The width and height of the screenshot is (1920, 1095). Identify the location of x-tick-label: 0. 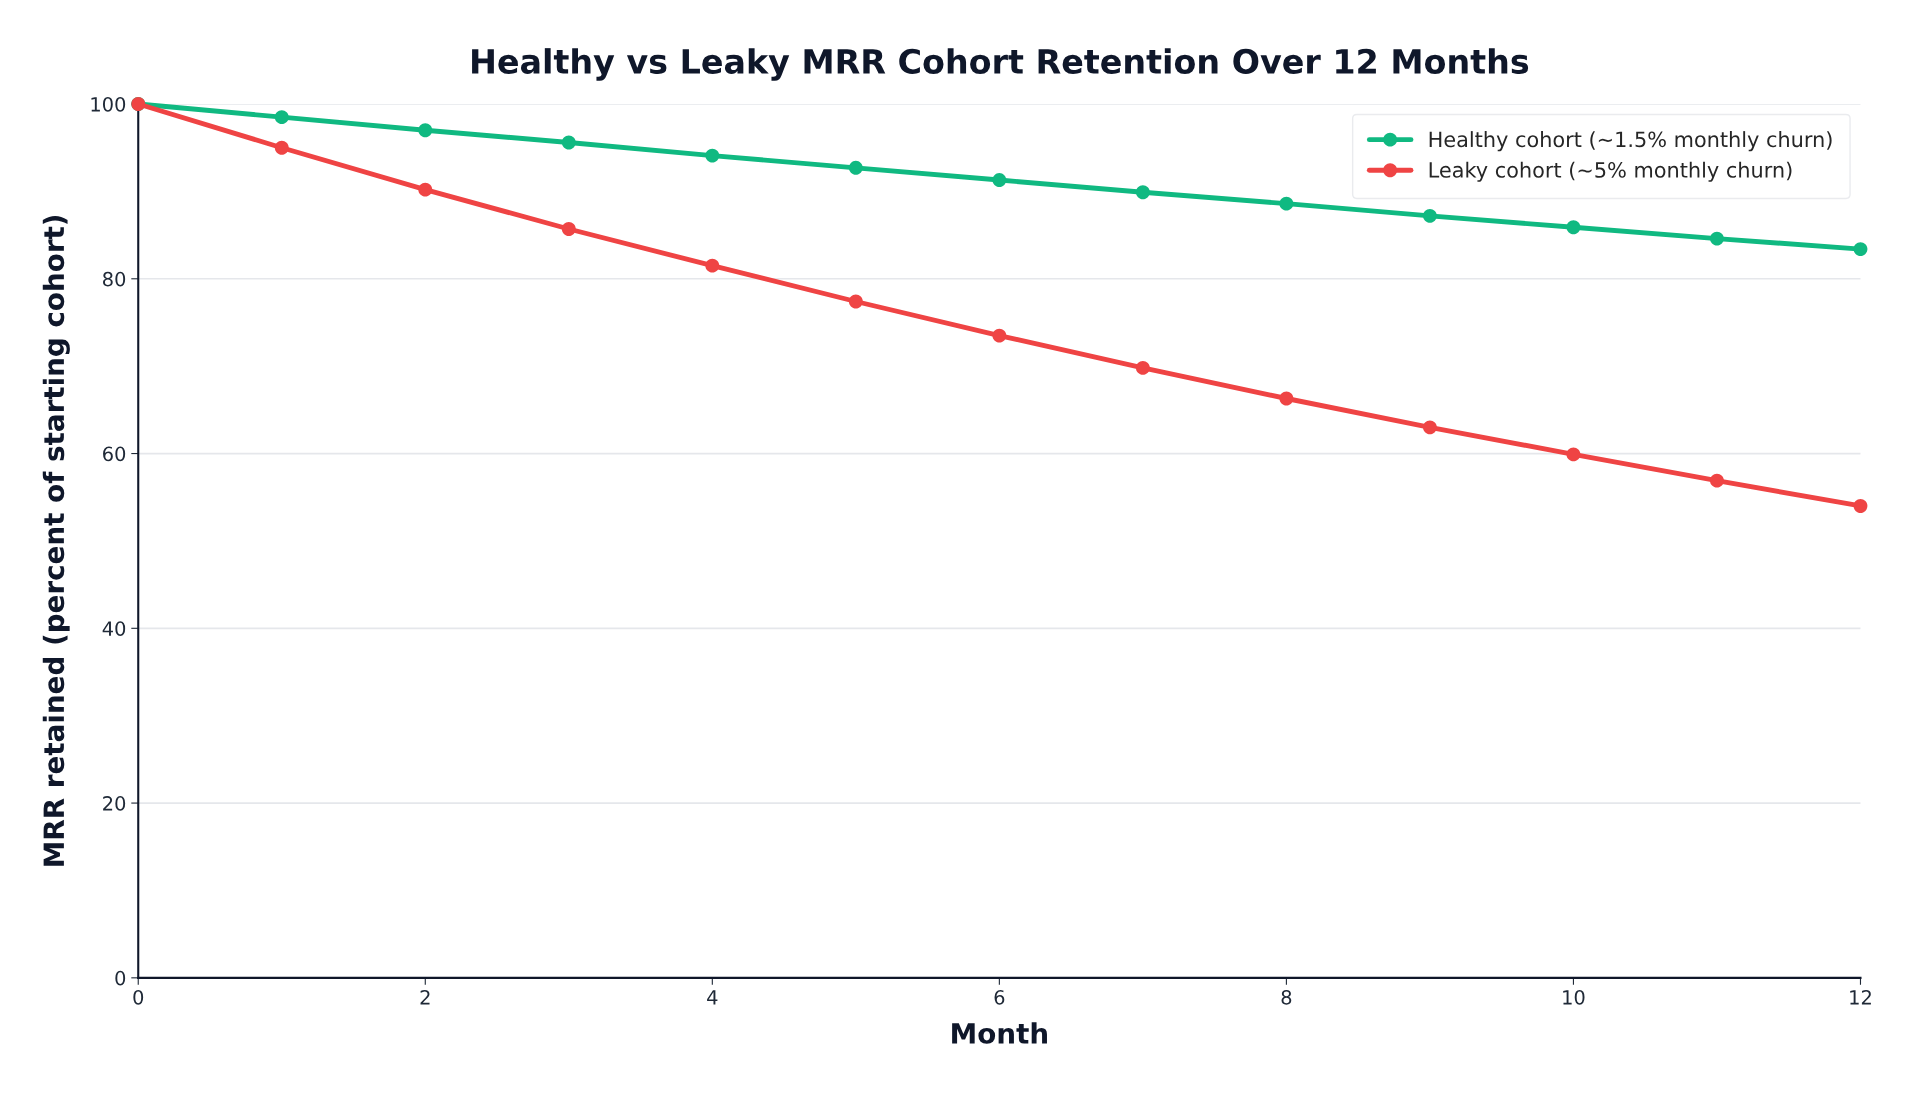
(138, 997).